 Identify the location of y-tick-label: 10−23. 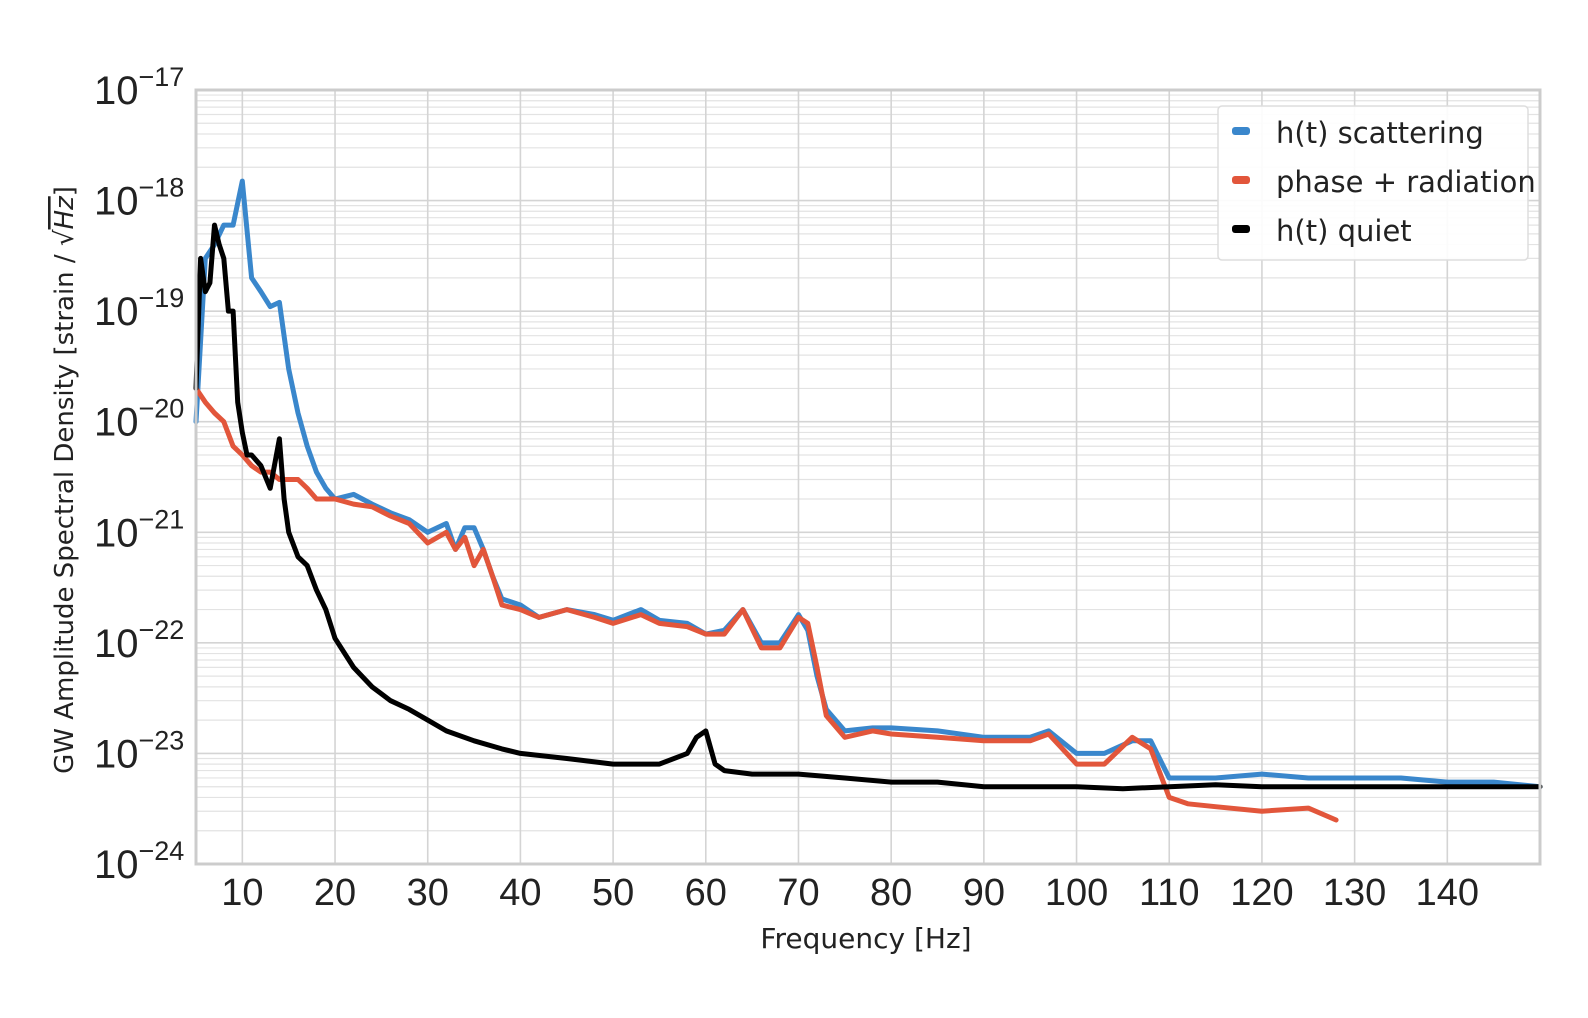
(139, 750).